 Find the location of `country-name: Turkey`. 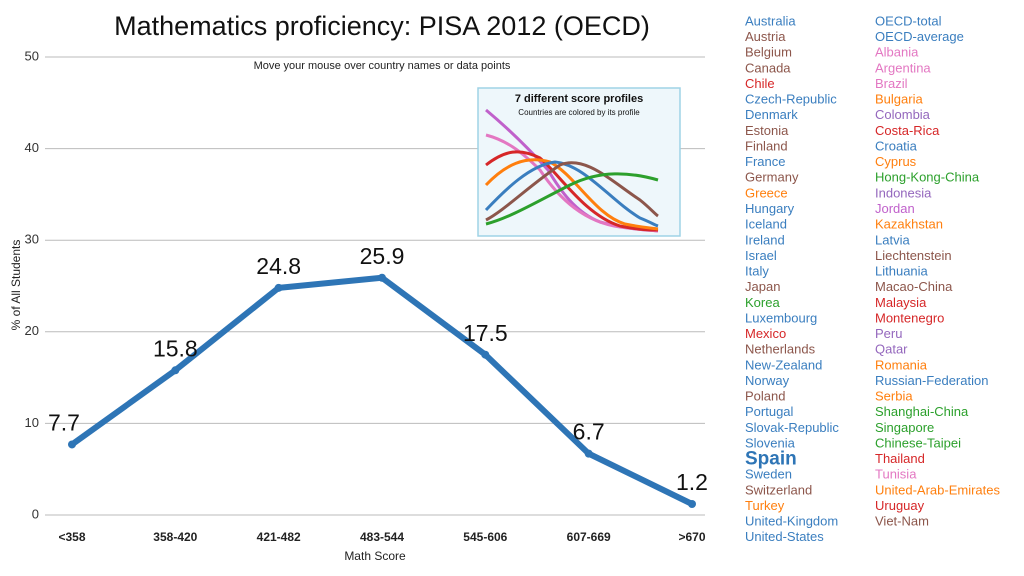

country-name: Turkey is located at coordinates (765, 505).